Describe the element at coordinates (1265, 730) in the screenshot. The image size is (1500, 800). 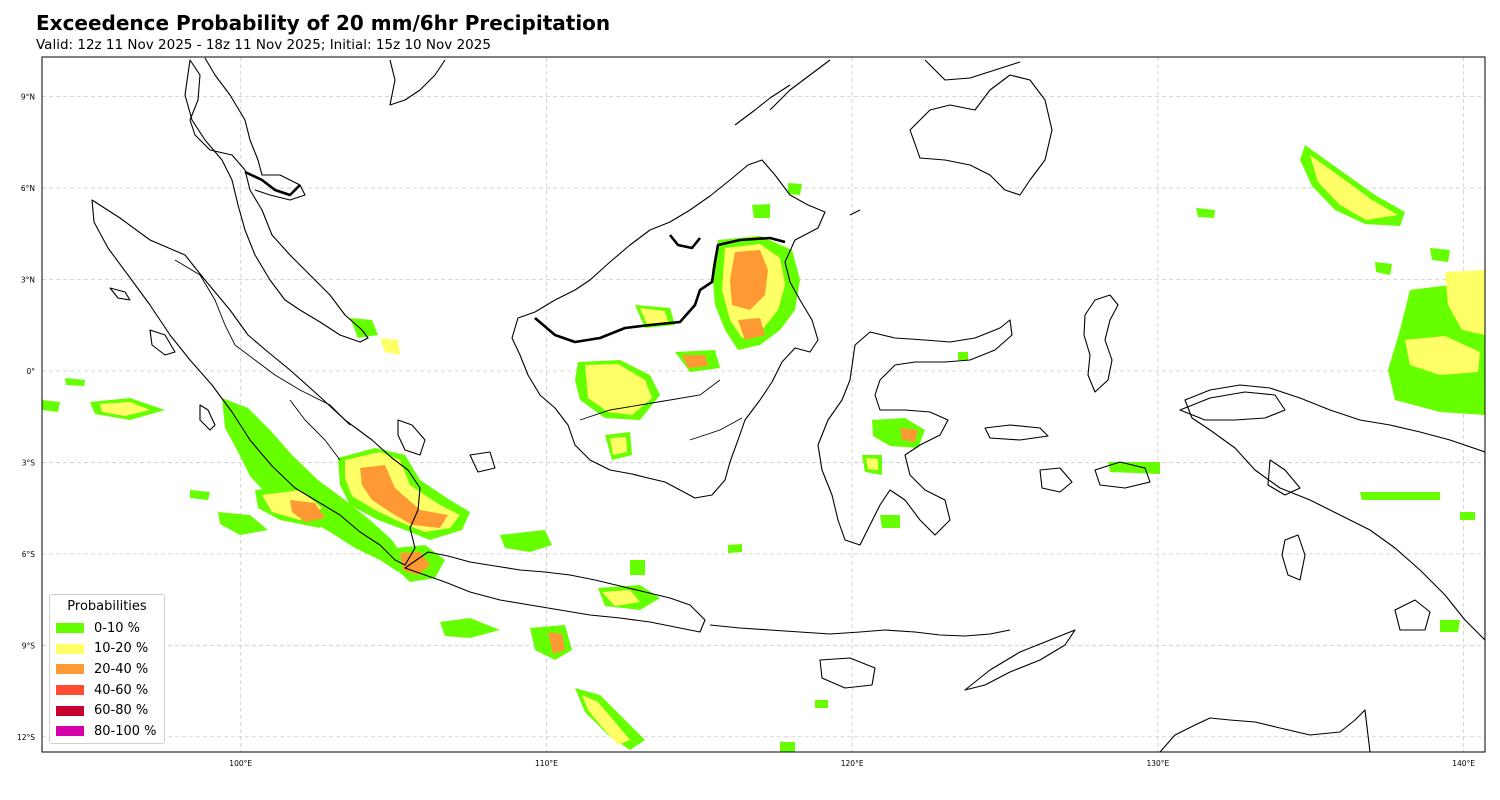
I see `coastline-australia` at that location.